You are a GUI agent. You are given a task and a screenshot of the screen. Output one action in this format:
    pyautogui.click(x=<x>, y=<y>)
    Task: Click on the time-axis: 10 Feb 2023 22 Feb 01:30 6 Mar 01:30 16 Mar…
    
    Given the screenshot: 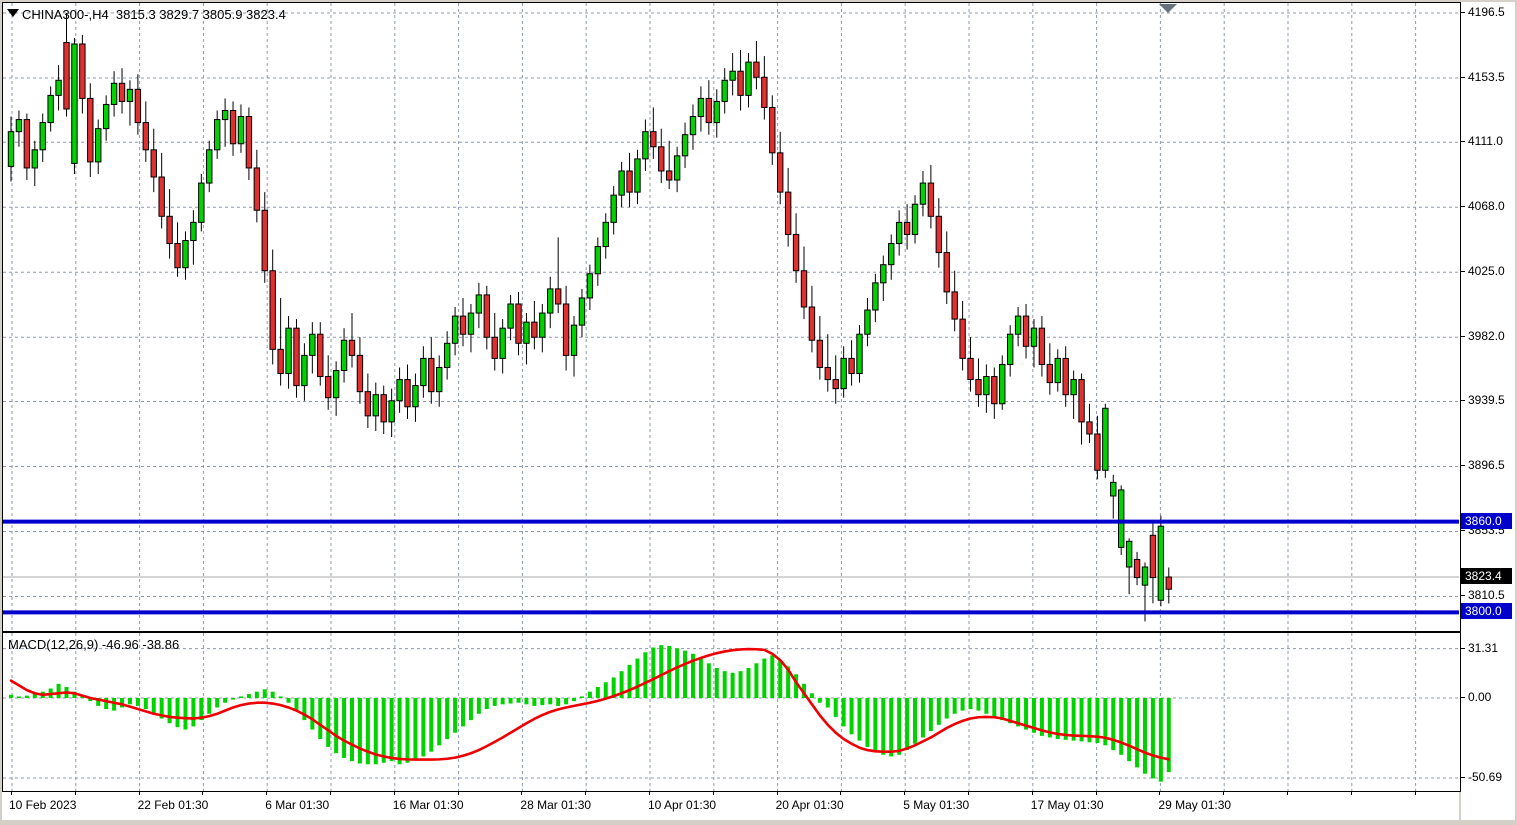 What is the action you would take?
    pyautogui.click(x=730, y=806)
    